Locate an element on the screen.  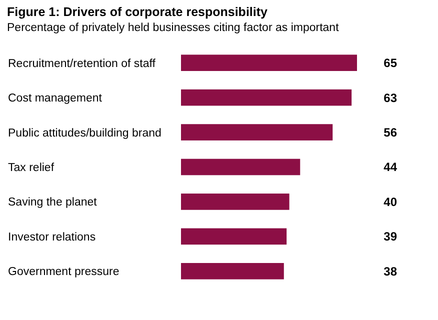
y-tick-label: Cost management is located at coordinates (55, 98).